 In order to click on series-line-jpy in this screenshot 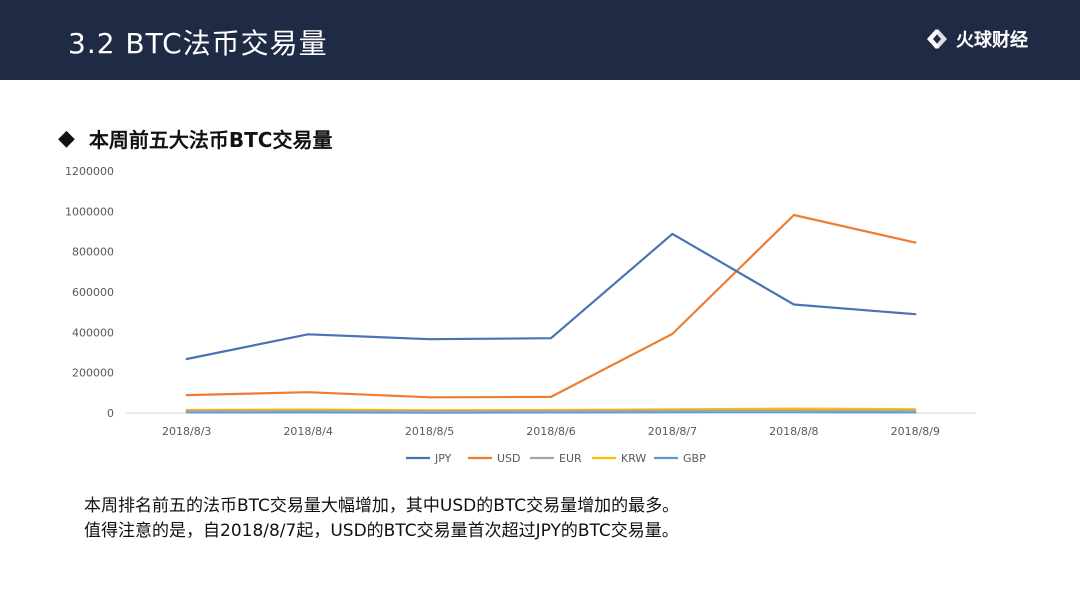, I will do `click(551, 296)`.